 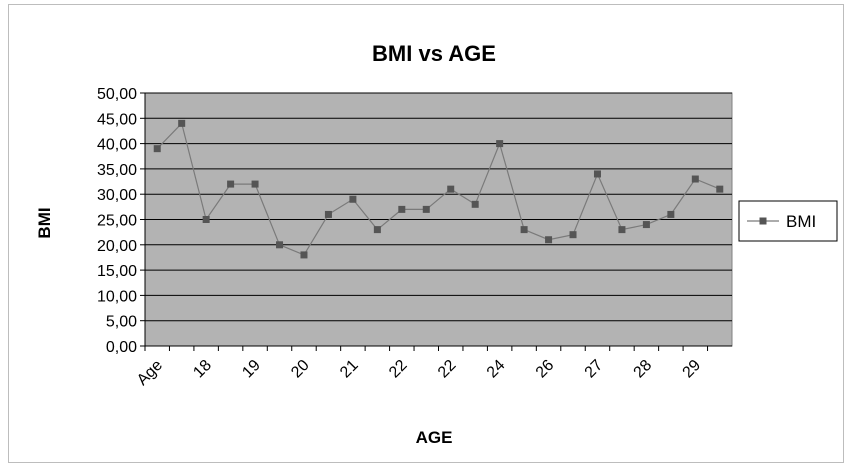 I want to click on legend: BMI, so click(x=788, y=221).